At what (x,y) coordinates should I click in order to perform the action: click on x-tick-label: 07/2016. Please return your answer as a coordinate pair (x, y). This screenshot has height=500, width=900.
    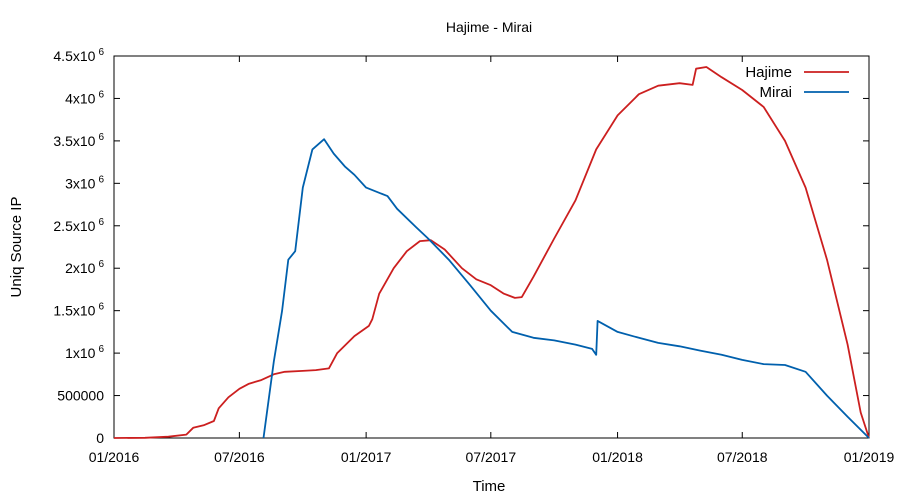
    Looking at the image, I should click on (239, 457).